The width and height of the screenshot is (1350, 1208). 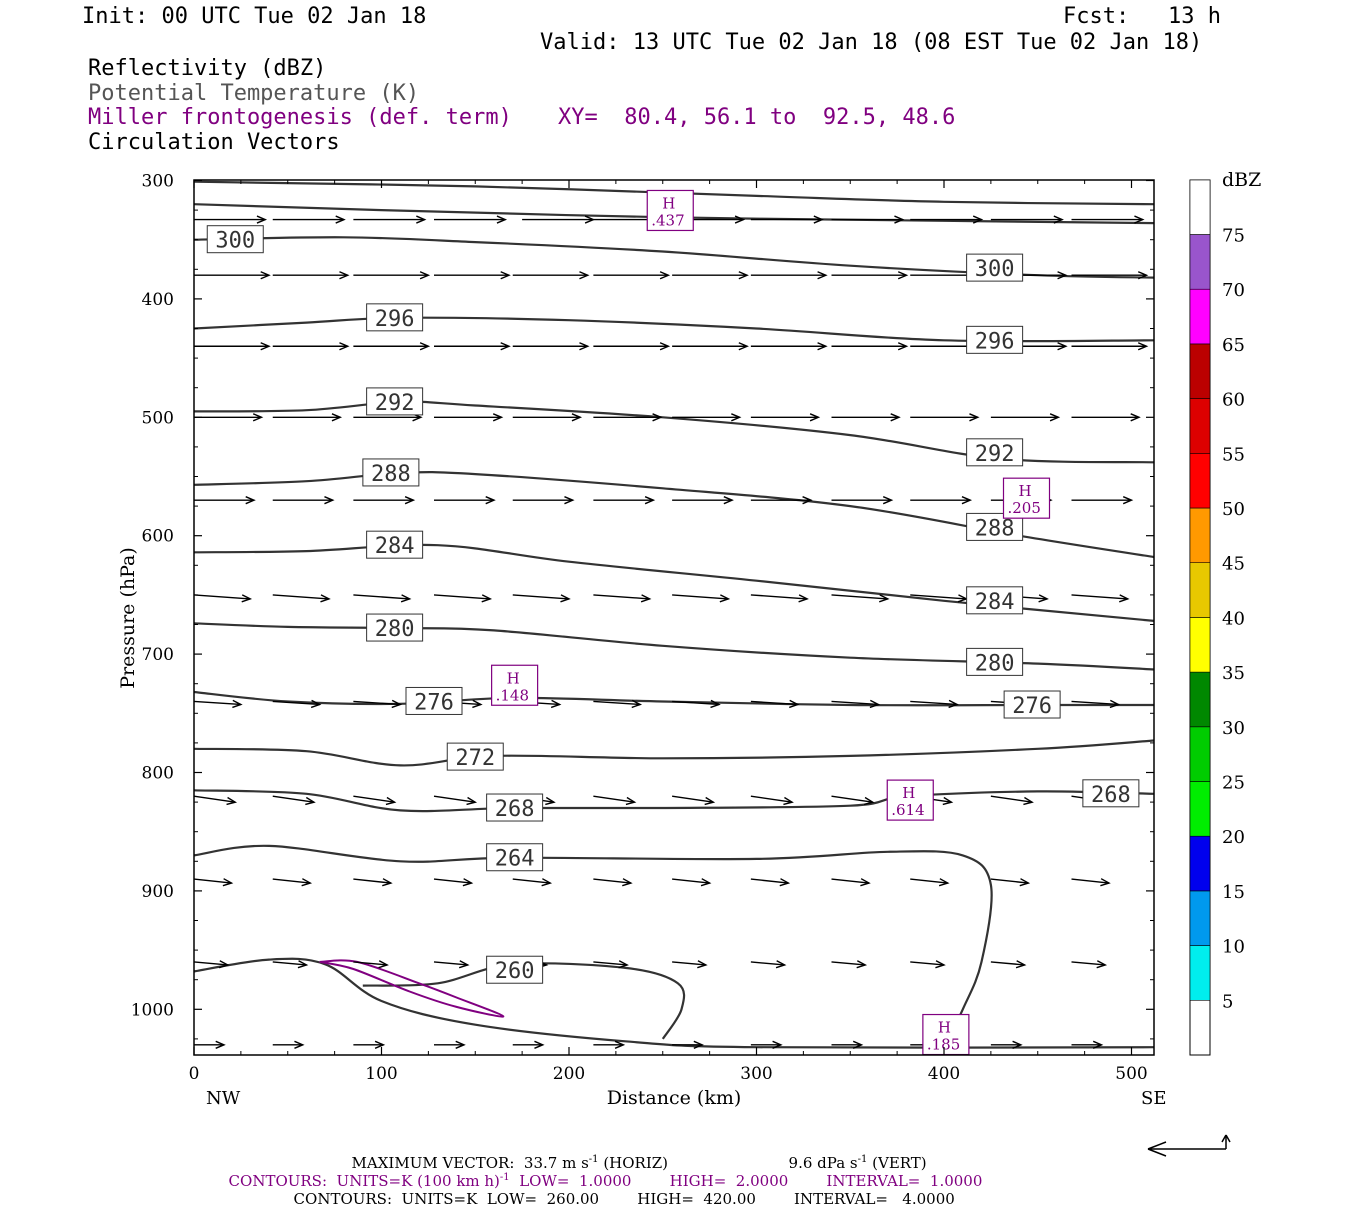 I want to click on theta-contour-label: 284, so click(x=395, y=544).